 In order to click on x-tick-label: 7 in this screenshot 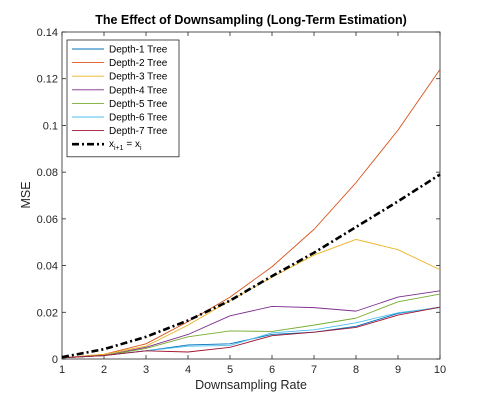, I will do `click(314, 370)`.